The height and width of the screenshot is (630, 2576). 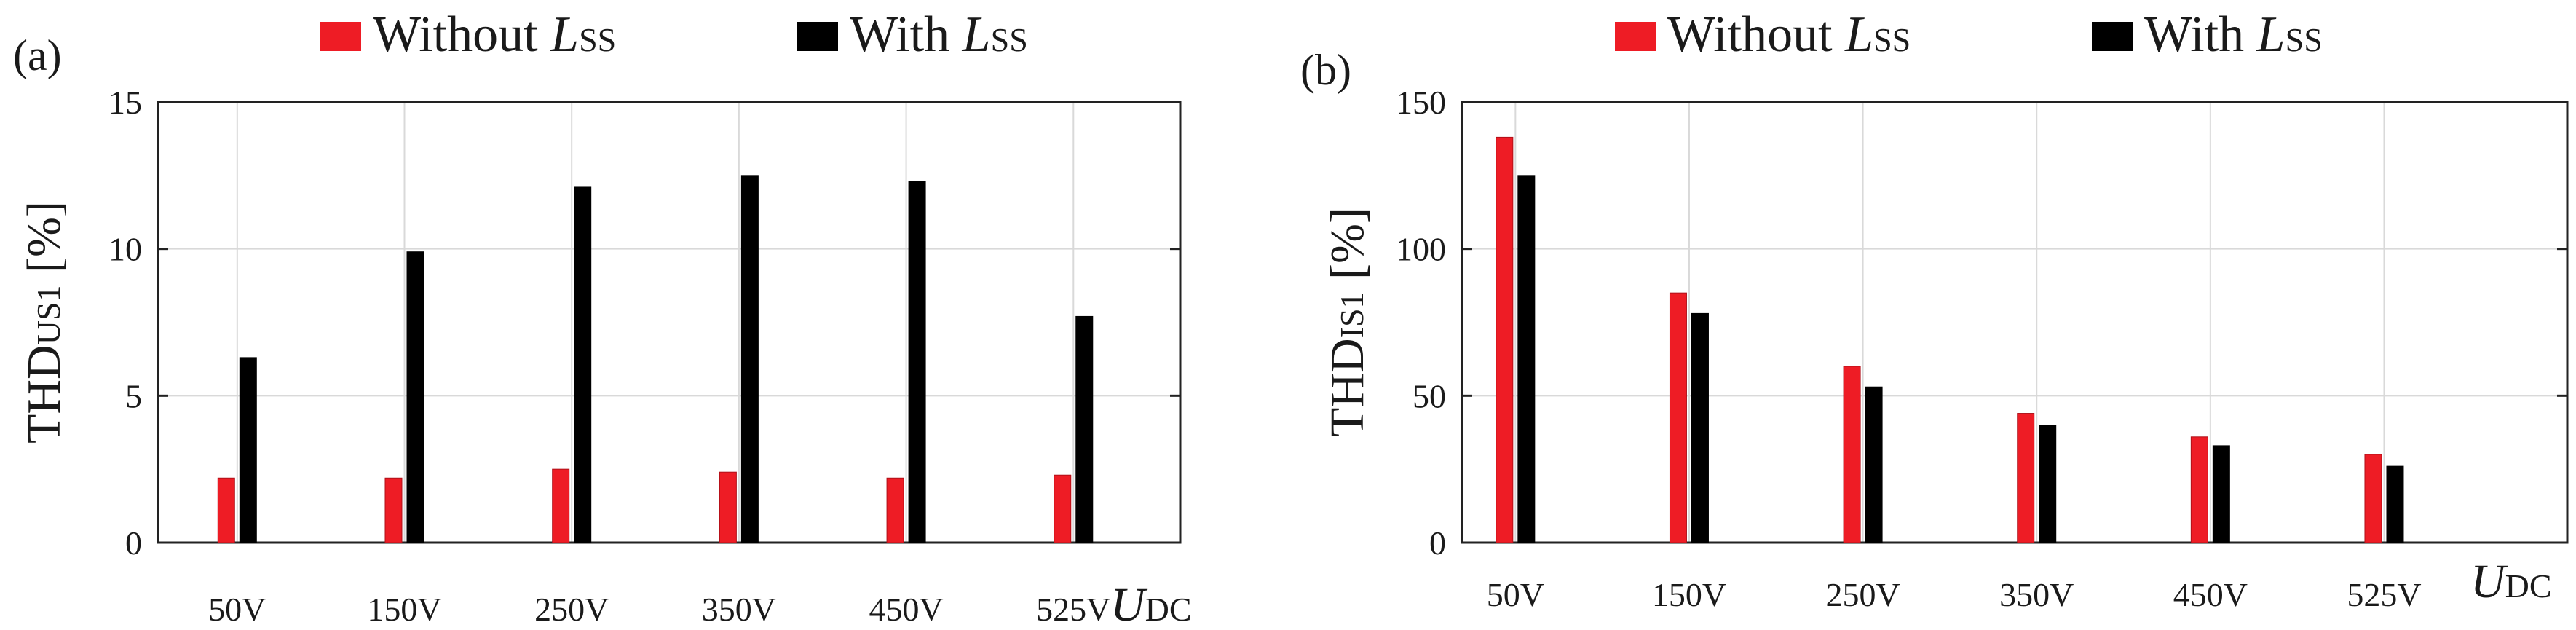 What do you see at coordinates (37, 55) in the screenshot?
I see `panel-label: (a)` at bounding box center [37, 55].